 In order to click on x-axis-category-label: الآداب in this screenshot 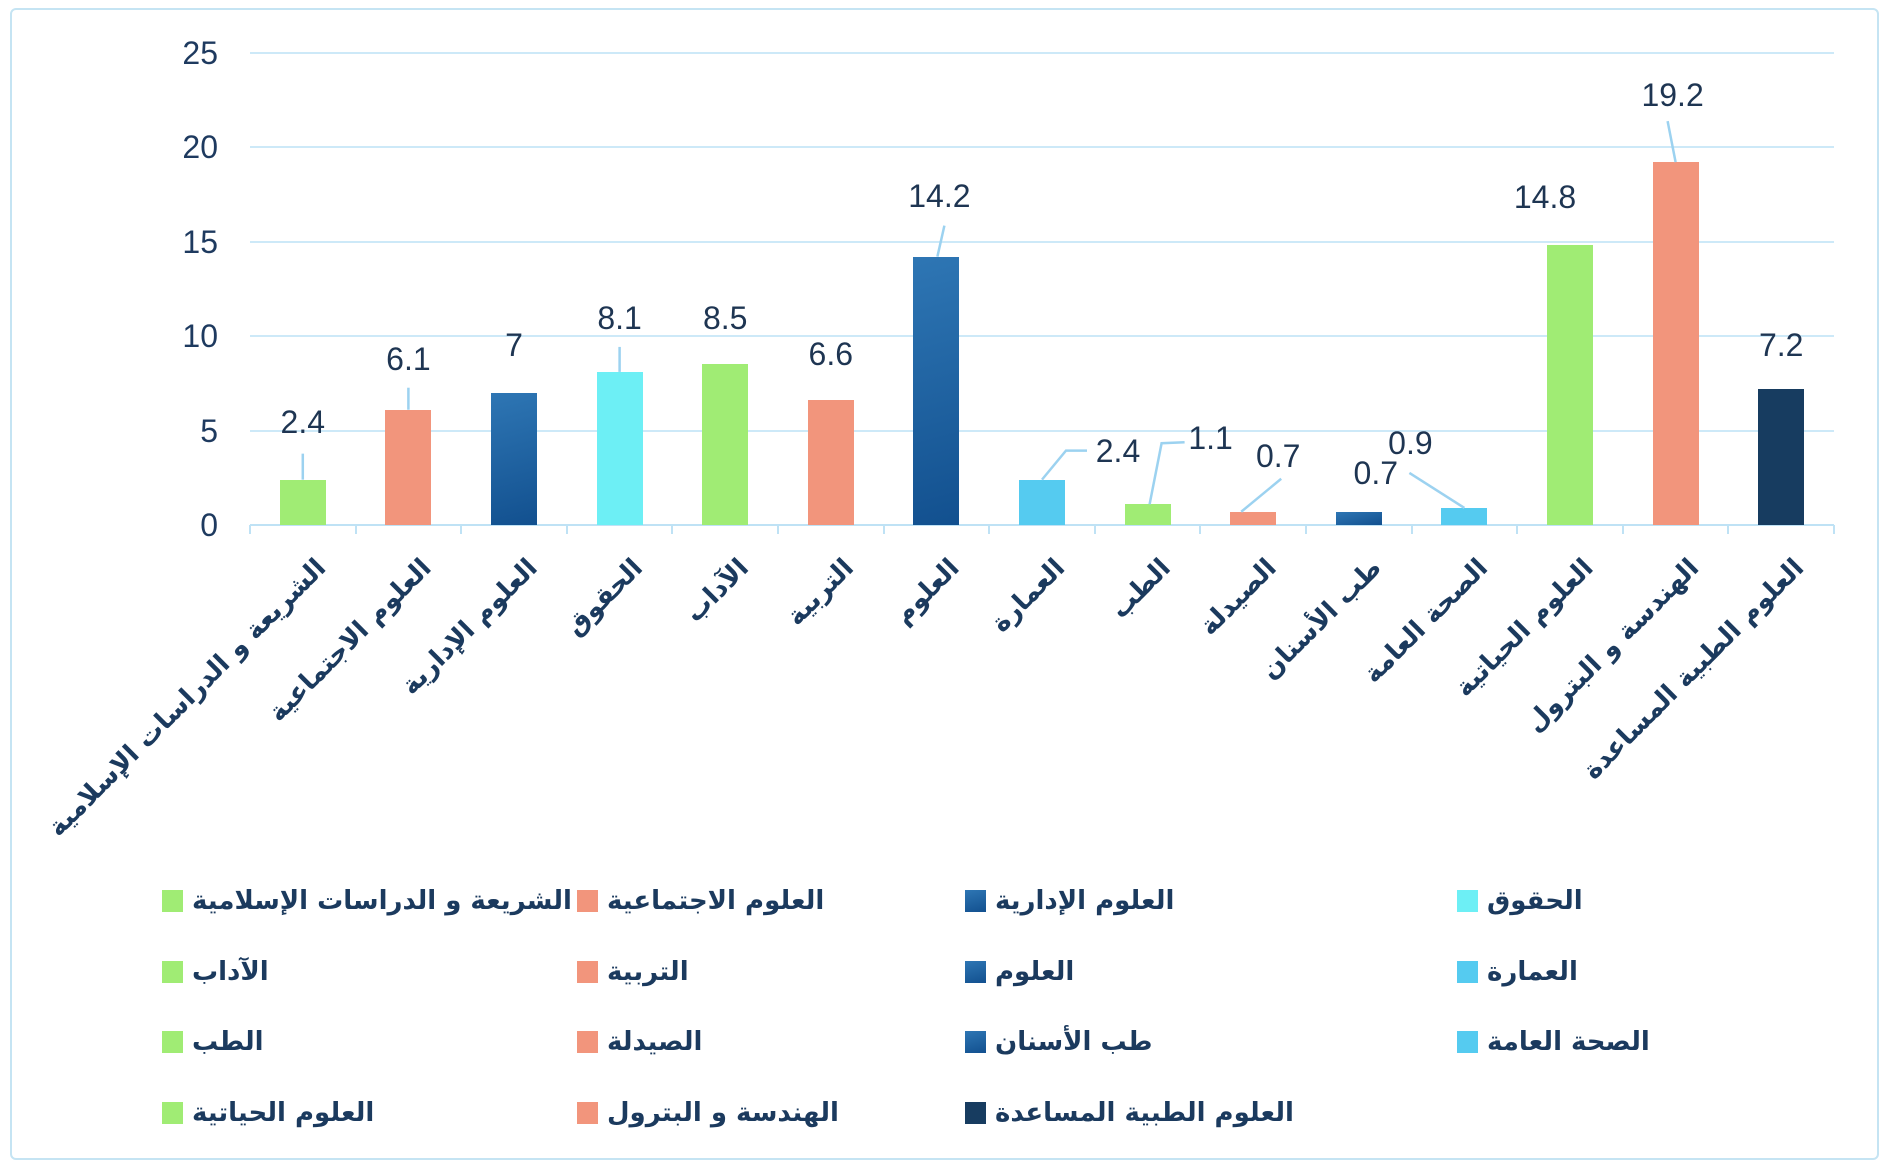, I will do `click(716, 591)`.